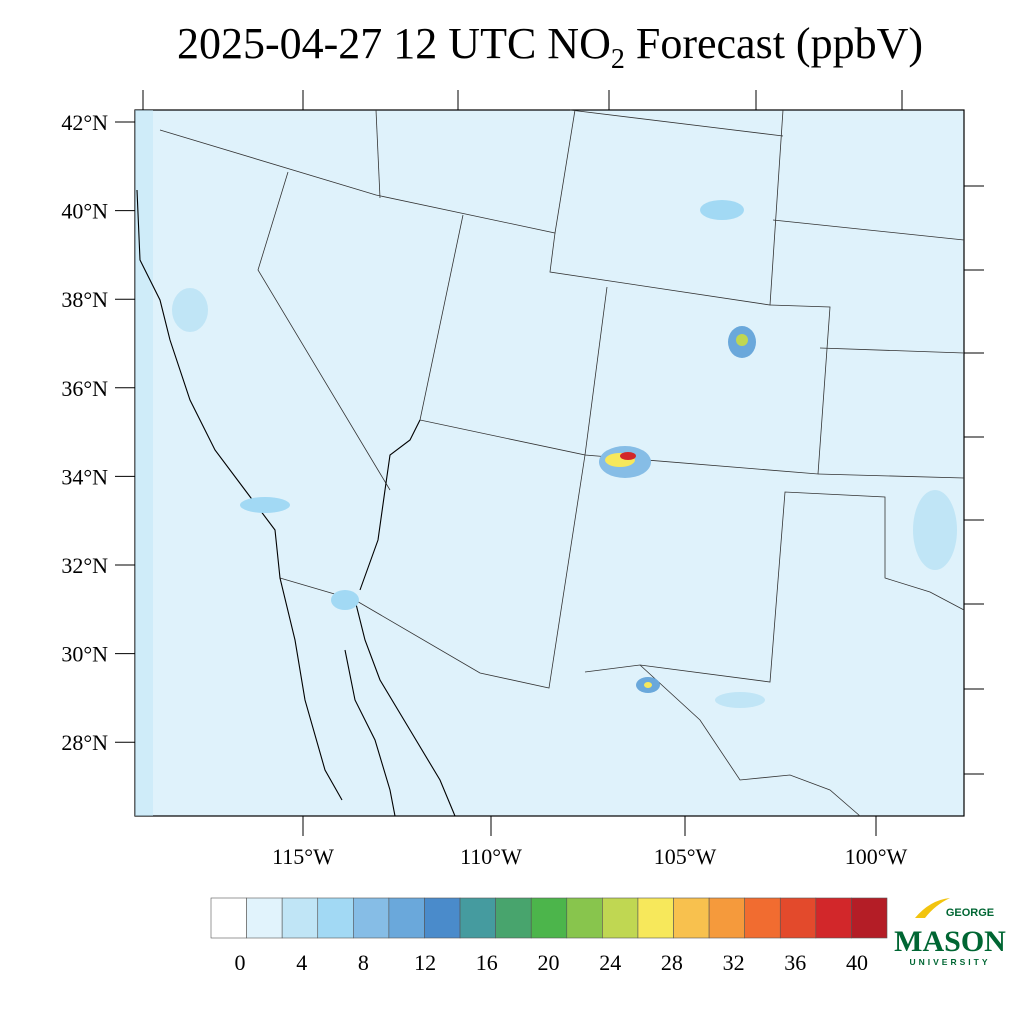  What do you see at coordinates (363, 962) in the screenshot?
I see `colorbar-label: 8` at bounding box center [363, 962].